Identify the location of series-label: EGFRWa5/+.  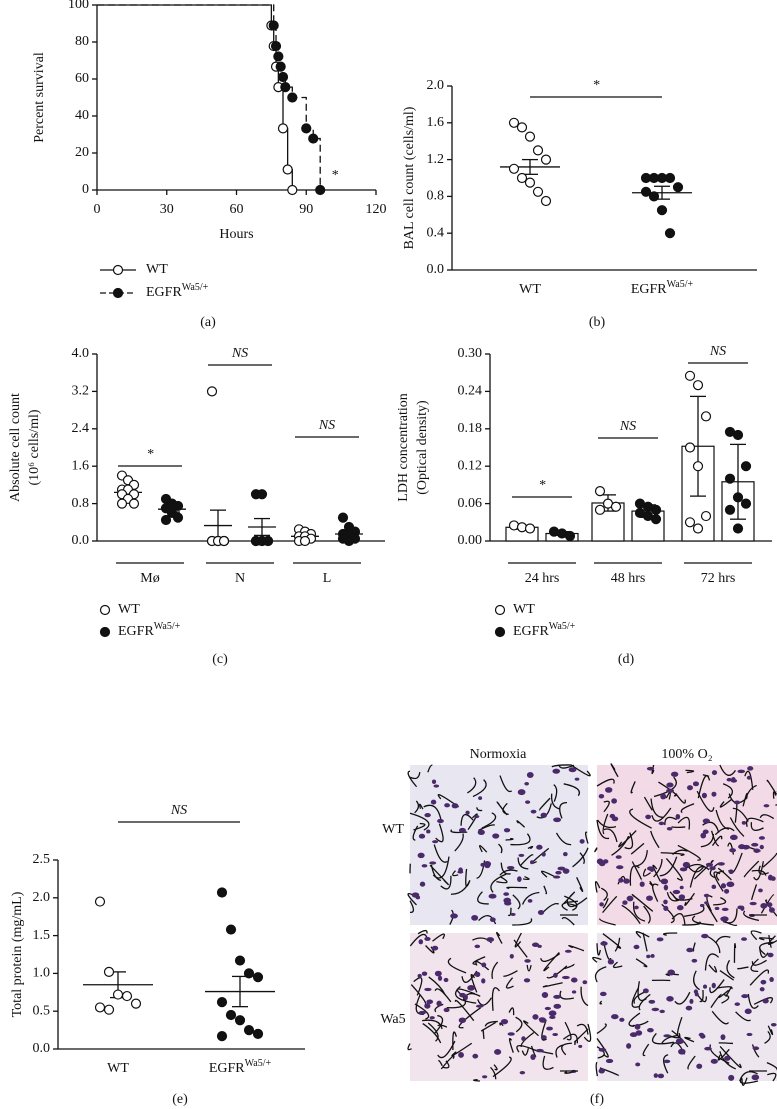
(177, 291).